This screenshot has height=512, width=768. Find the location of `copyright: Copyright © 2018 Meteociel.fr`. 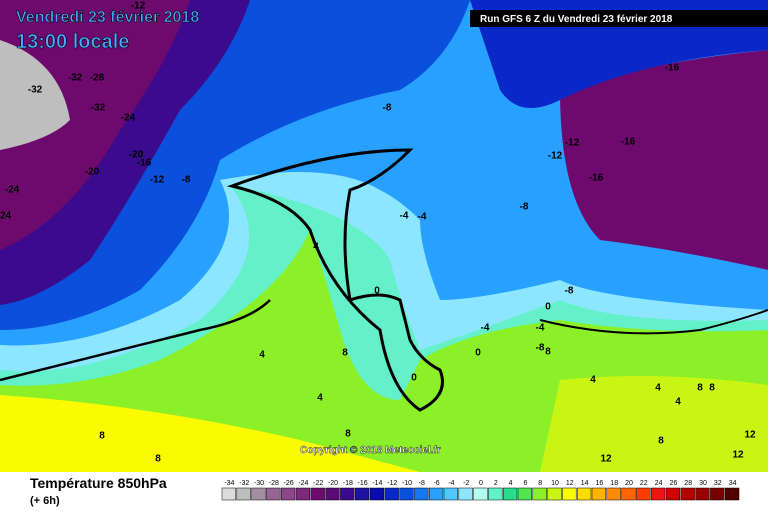

copyright: Copyright © 2018 Meteociel.fr is located at coordinates (370, 450).